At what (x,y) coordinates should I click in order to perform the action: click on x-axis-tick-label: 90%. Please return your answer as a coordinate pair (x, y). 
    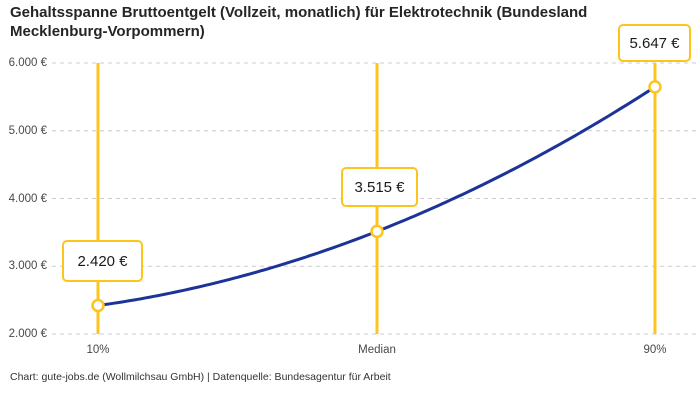
    Looking at the image, I should click on (655, 350).